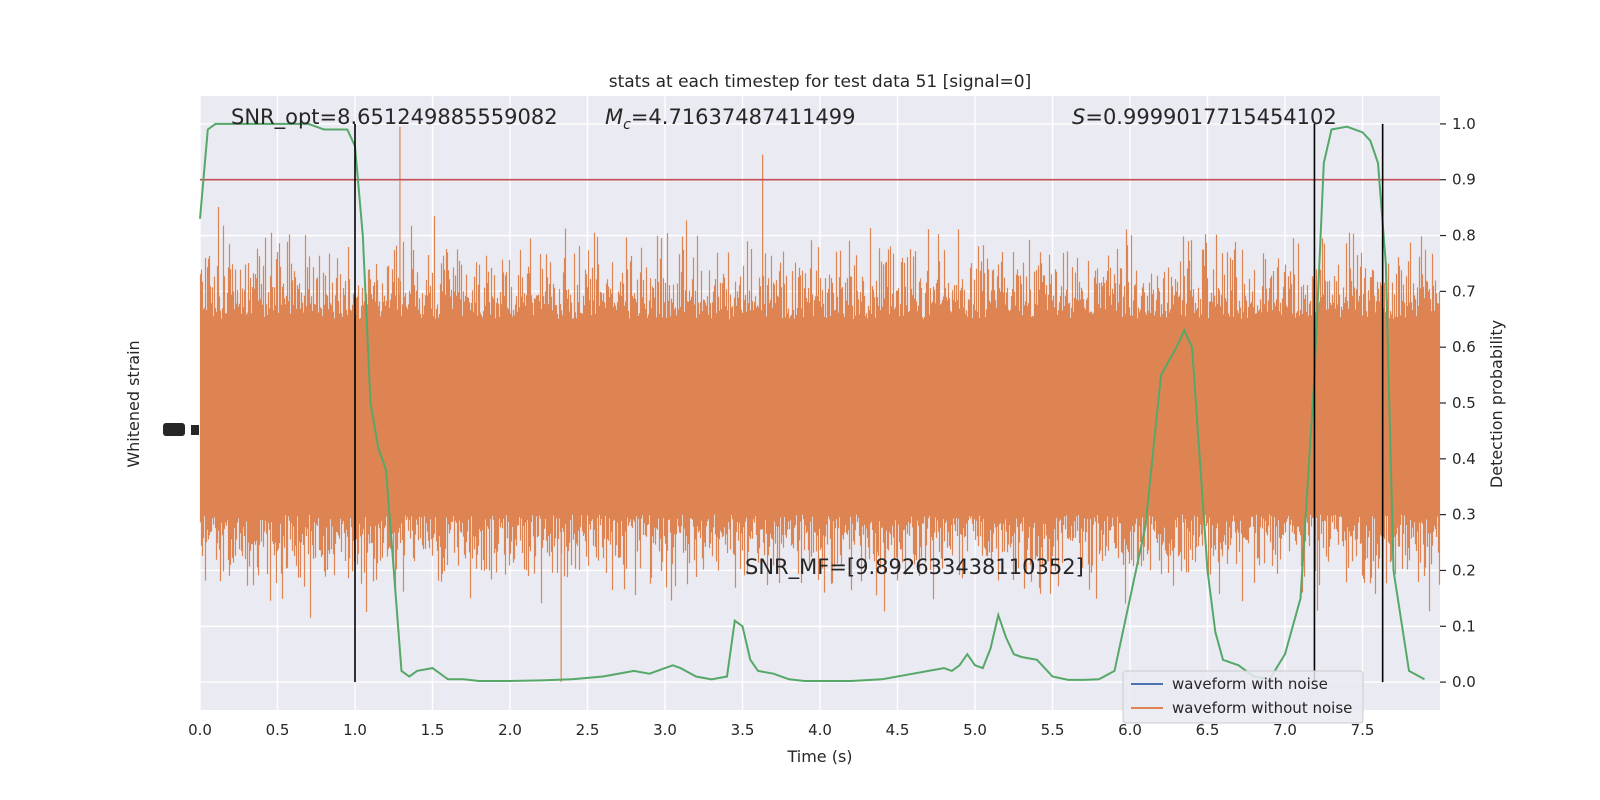 The height and width of the screenshot is (800, 1600). What do you see at coordinates (1464, 180) in the screenshot?
I see `y-tick-label: 0.9` at bounding box center [1464, 180].